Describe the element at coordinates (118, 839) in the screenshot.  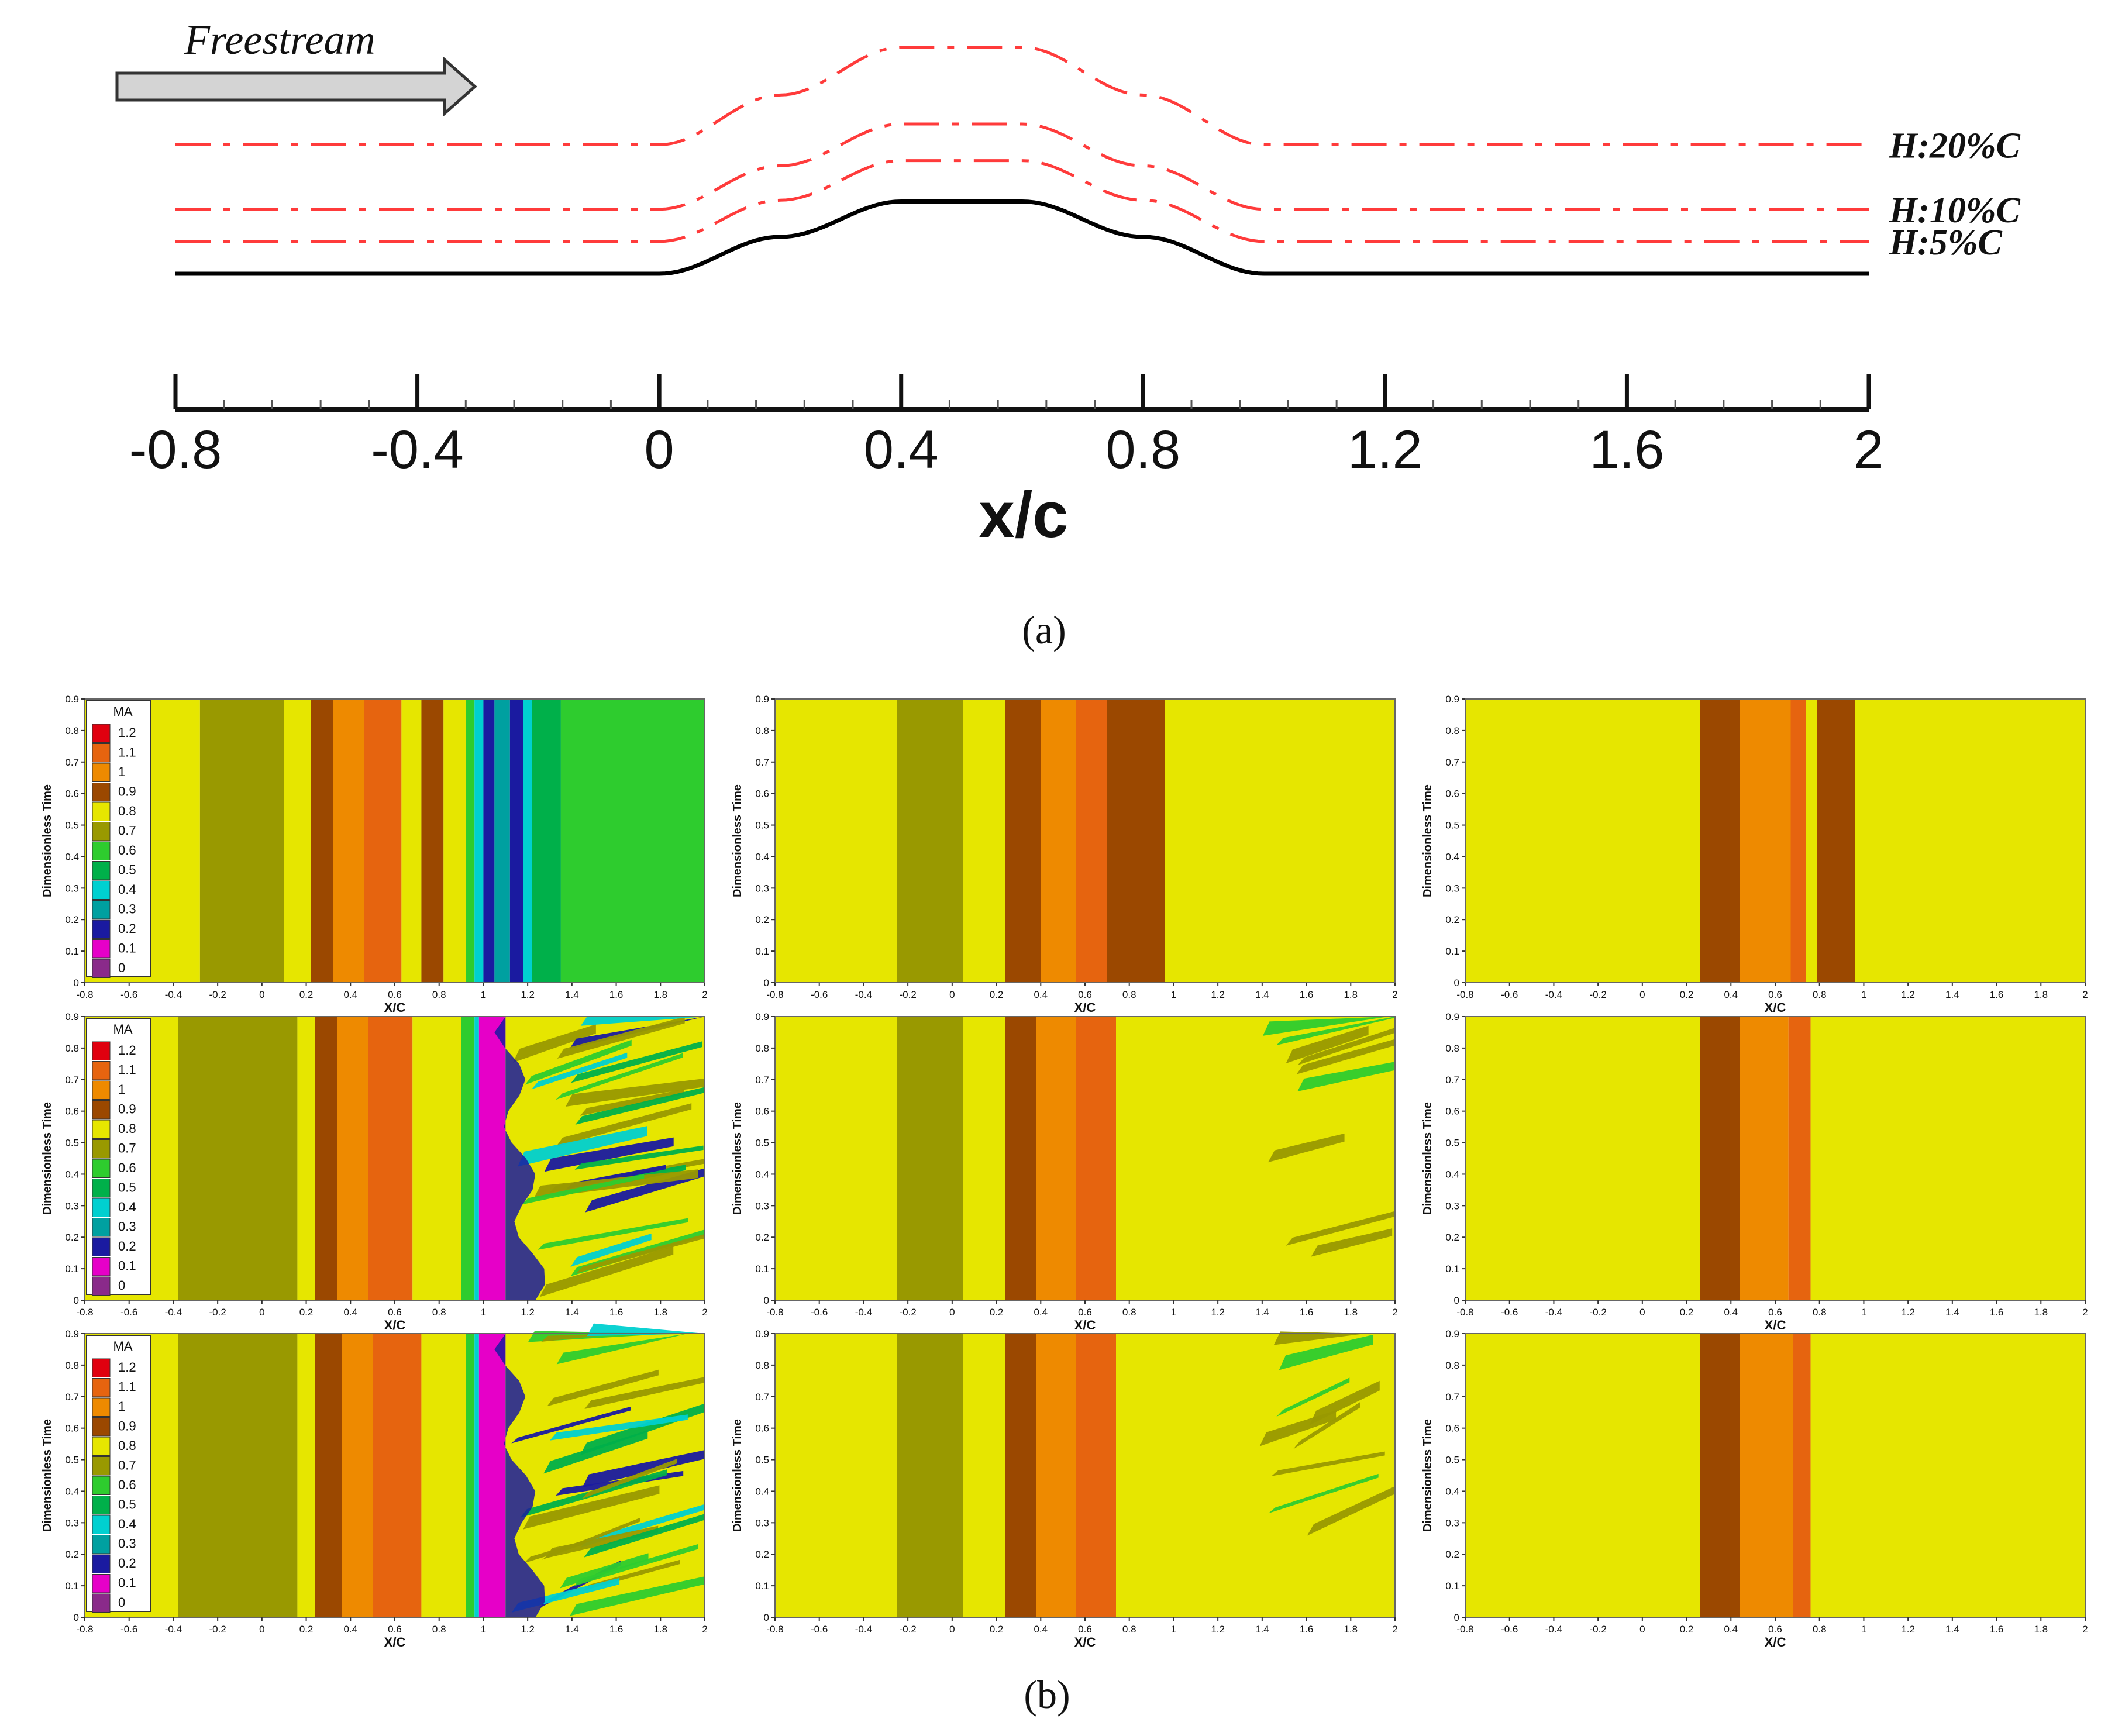
I see `mach-legend: MA 1.2 1.1 1 0.9 0.8 0.7 0.6 0.5 0.4 0.3 0.2 0.1 0` at that location.